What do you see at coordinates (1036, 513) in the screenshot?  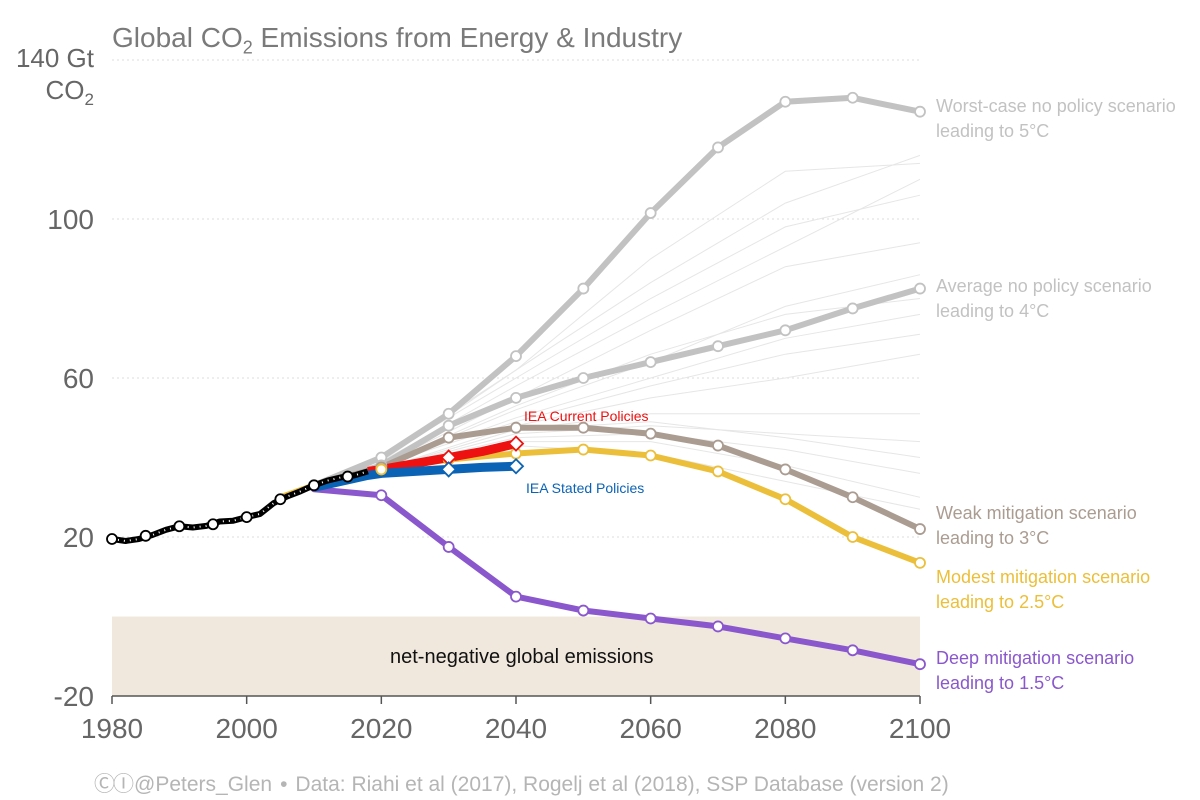 I see `weak-scenario-label: Weak mitigation scenario` at bounding box center [1036, 513].